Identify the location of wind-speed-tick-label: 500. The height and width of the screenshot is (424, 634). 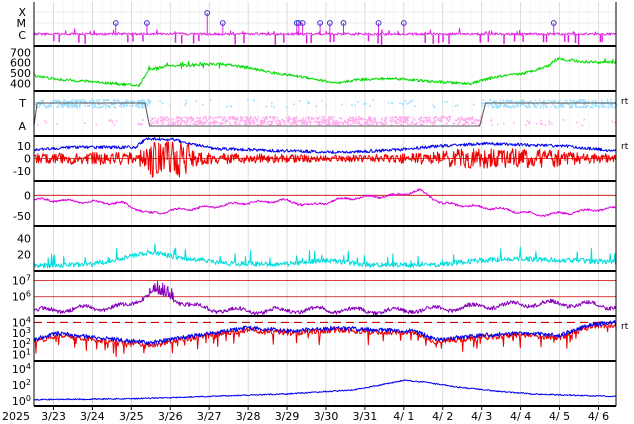
(20, 73).